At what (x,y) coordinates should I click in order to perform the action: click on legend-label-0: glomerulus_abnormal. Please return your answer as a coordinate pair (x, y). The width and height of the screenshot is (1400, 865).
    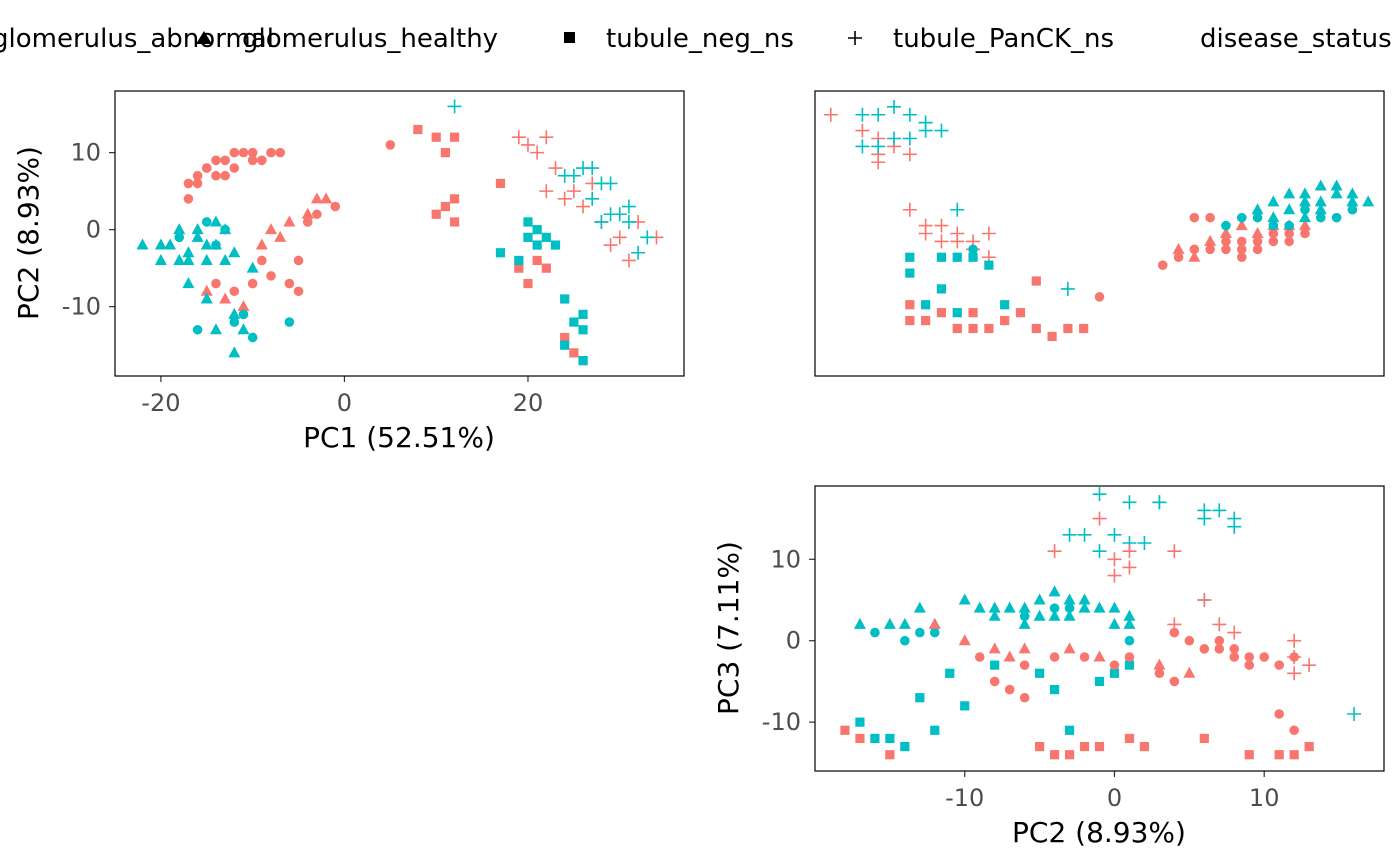
    Looking at the image, I should click on (137, 39).